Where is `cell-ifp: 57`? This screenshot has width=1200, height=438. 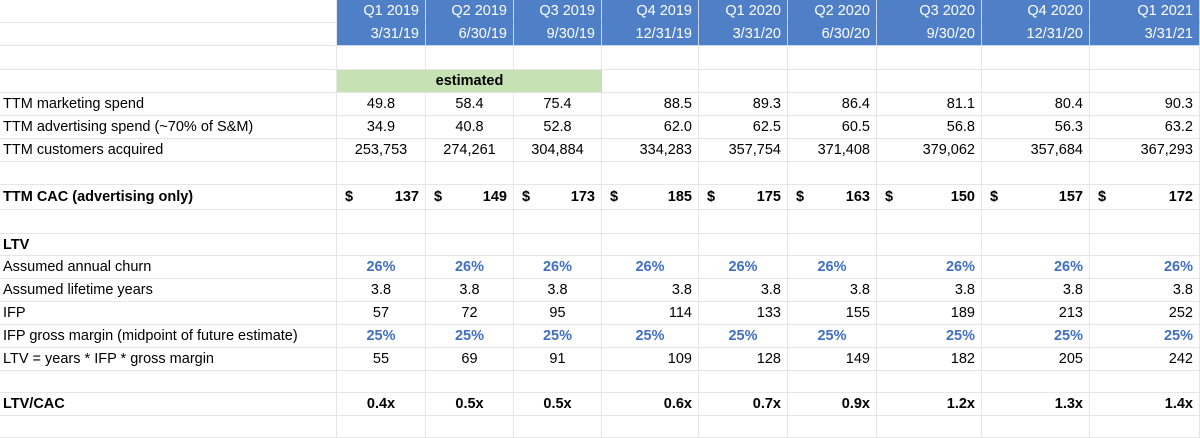 cell-ifp: 57 is located at coordinates (381, 313).